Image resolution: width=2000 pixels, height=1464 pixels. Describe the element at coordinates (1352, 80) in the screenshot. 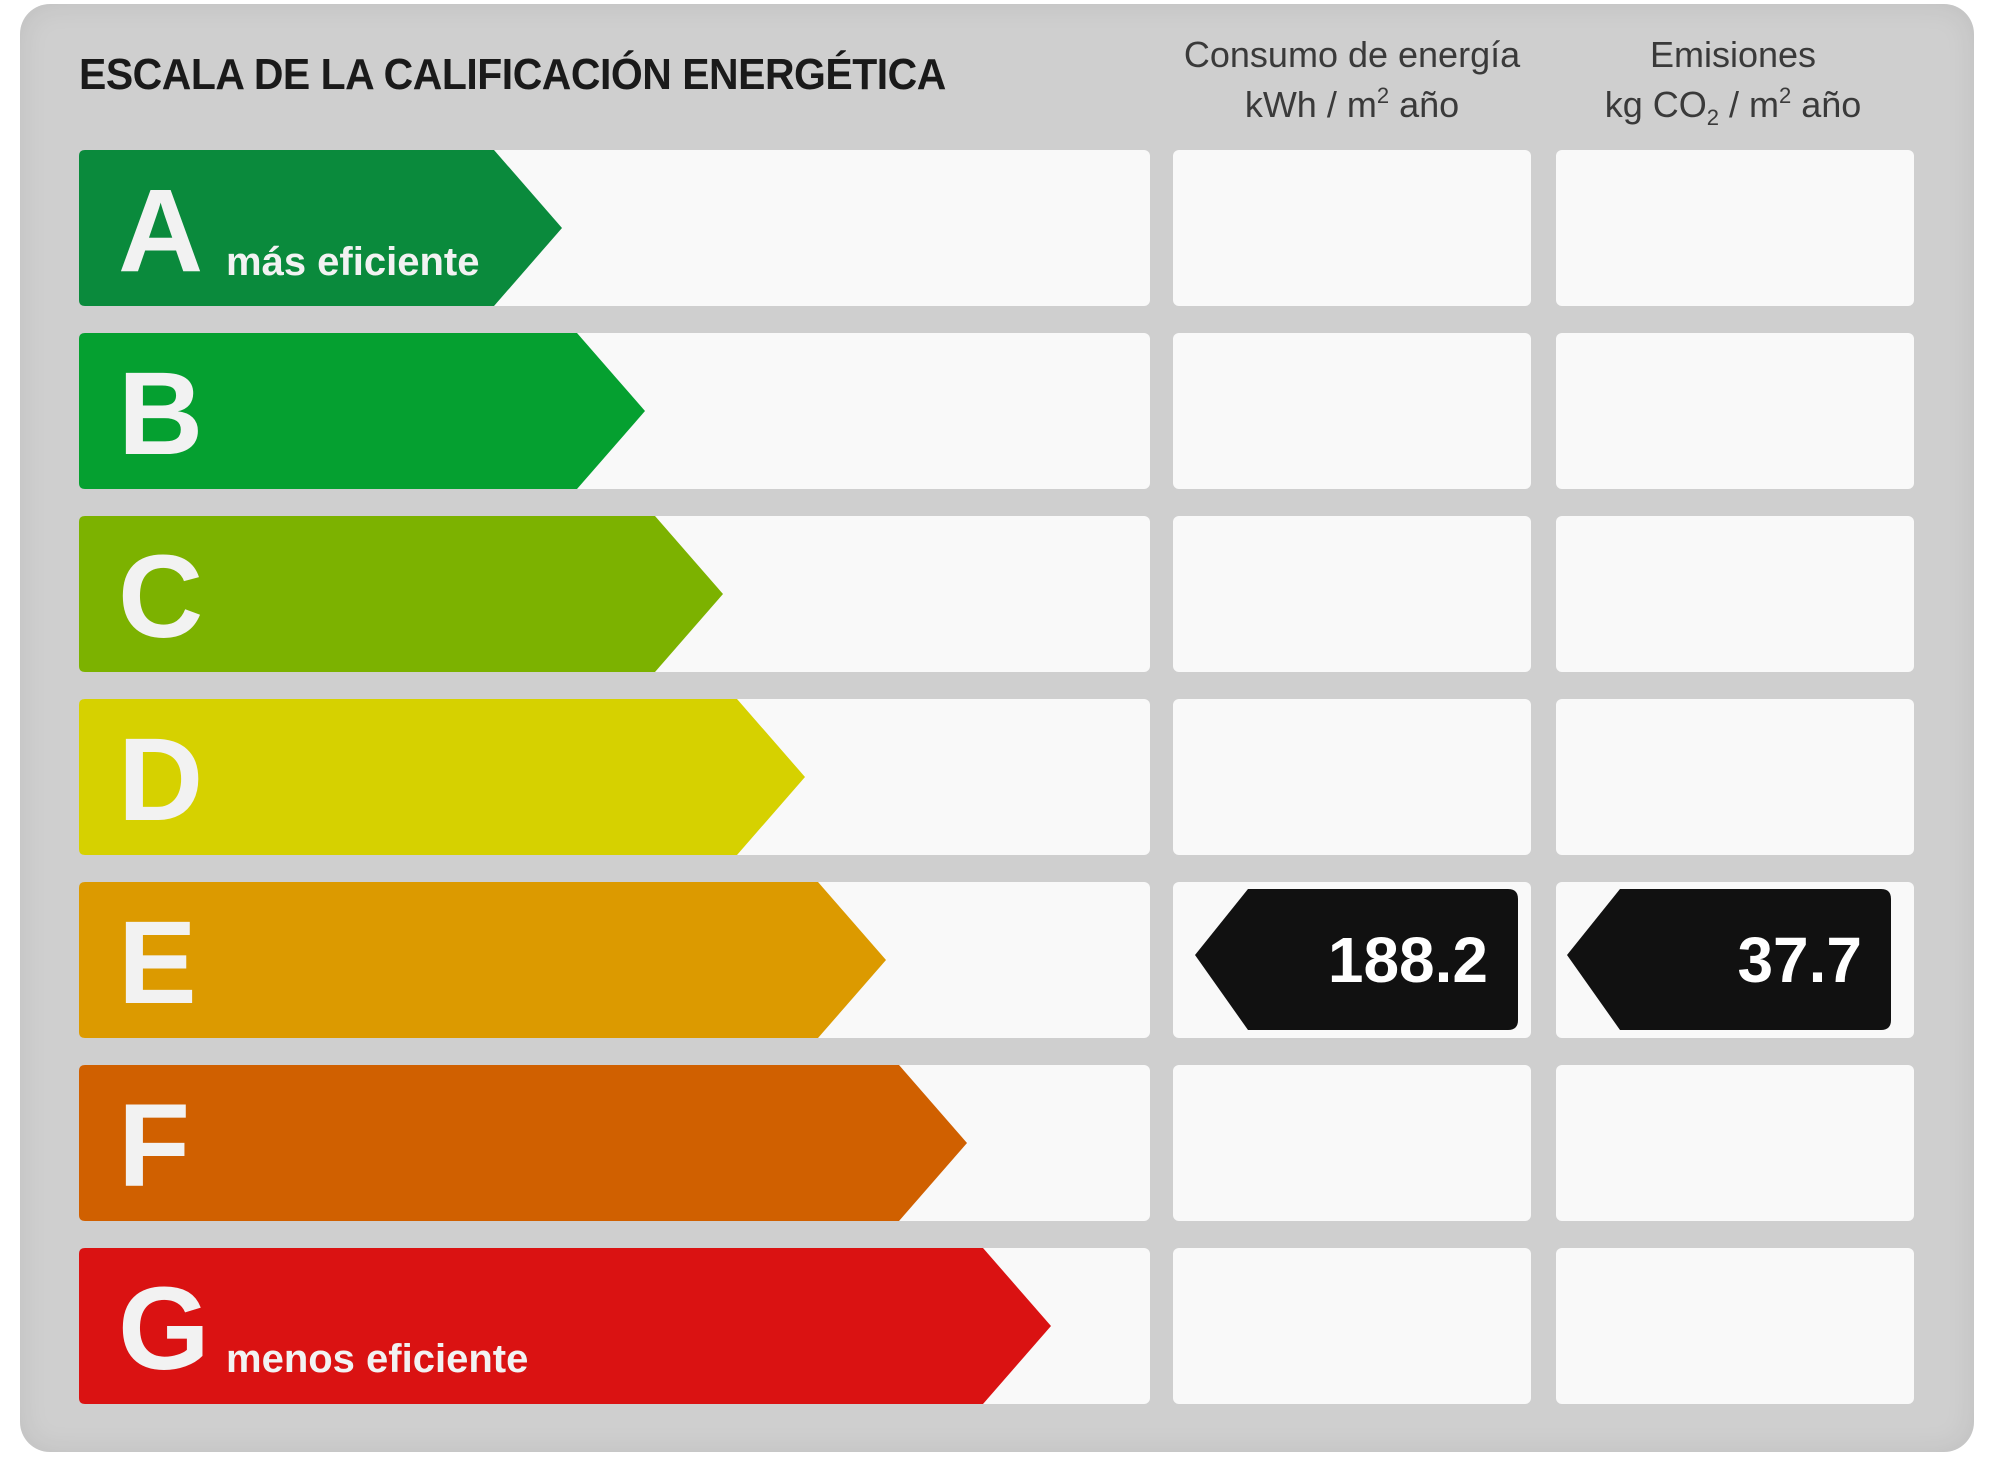

I see `consumo-column-header: Consumo de energía kWh / m2 año` at that location.